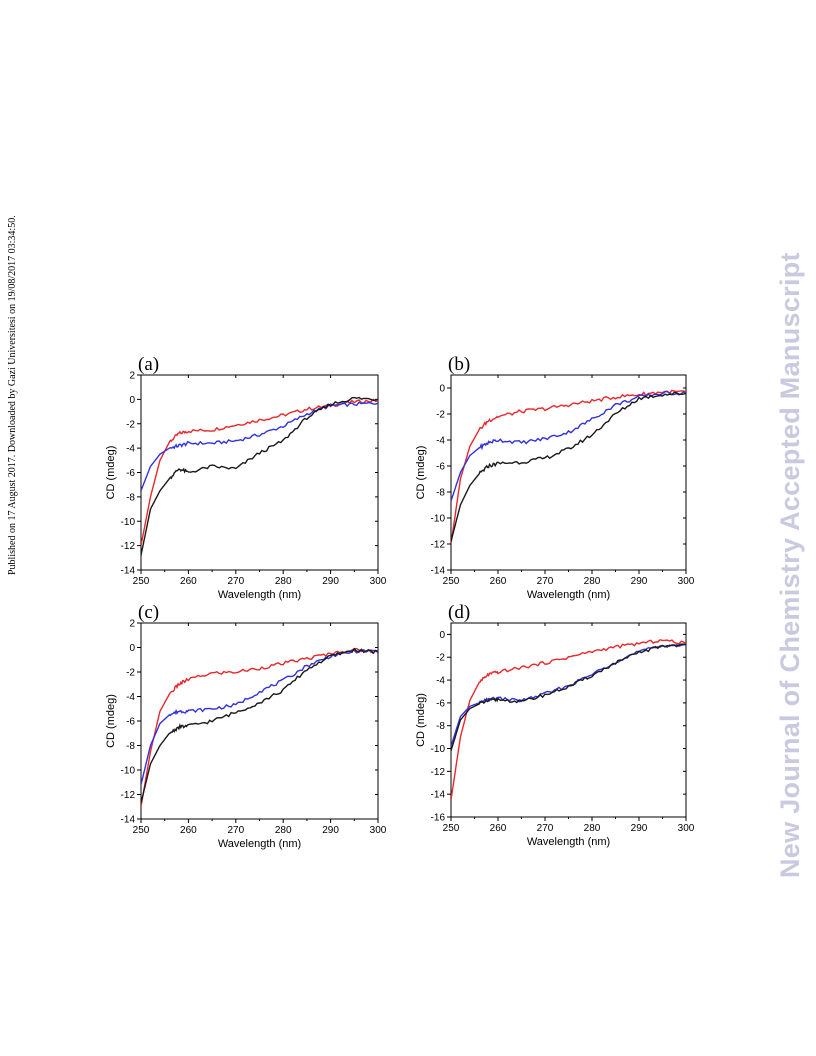 The height and width of the screenshot is (1056, 816). I want to click on x-tick-label-b-5: 300, so click(686, 581).